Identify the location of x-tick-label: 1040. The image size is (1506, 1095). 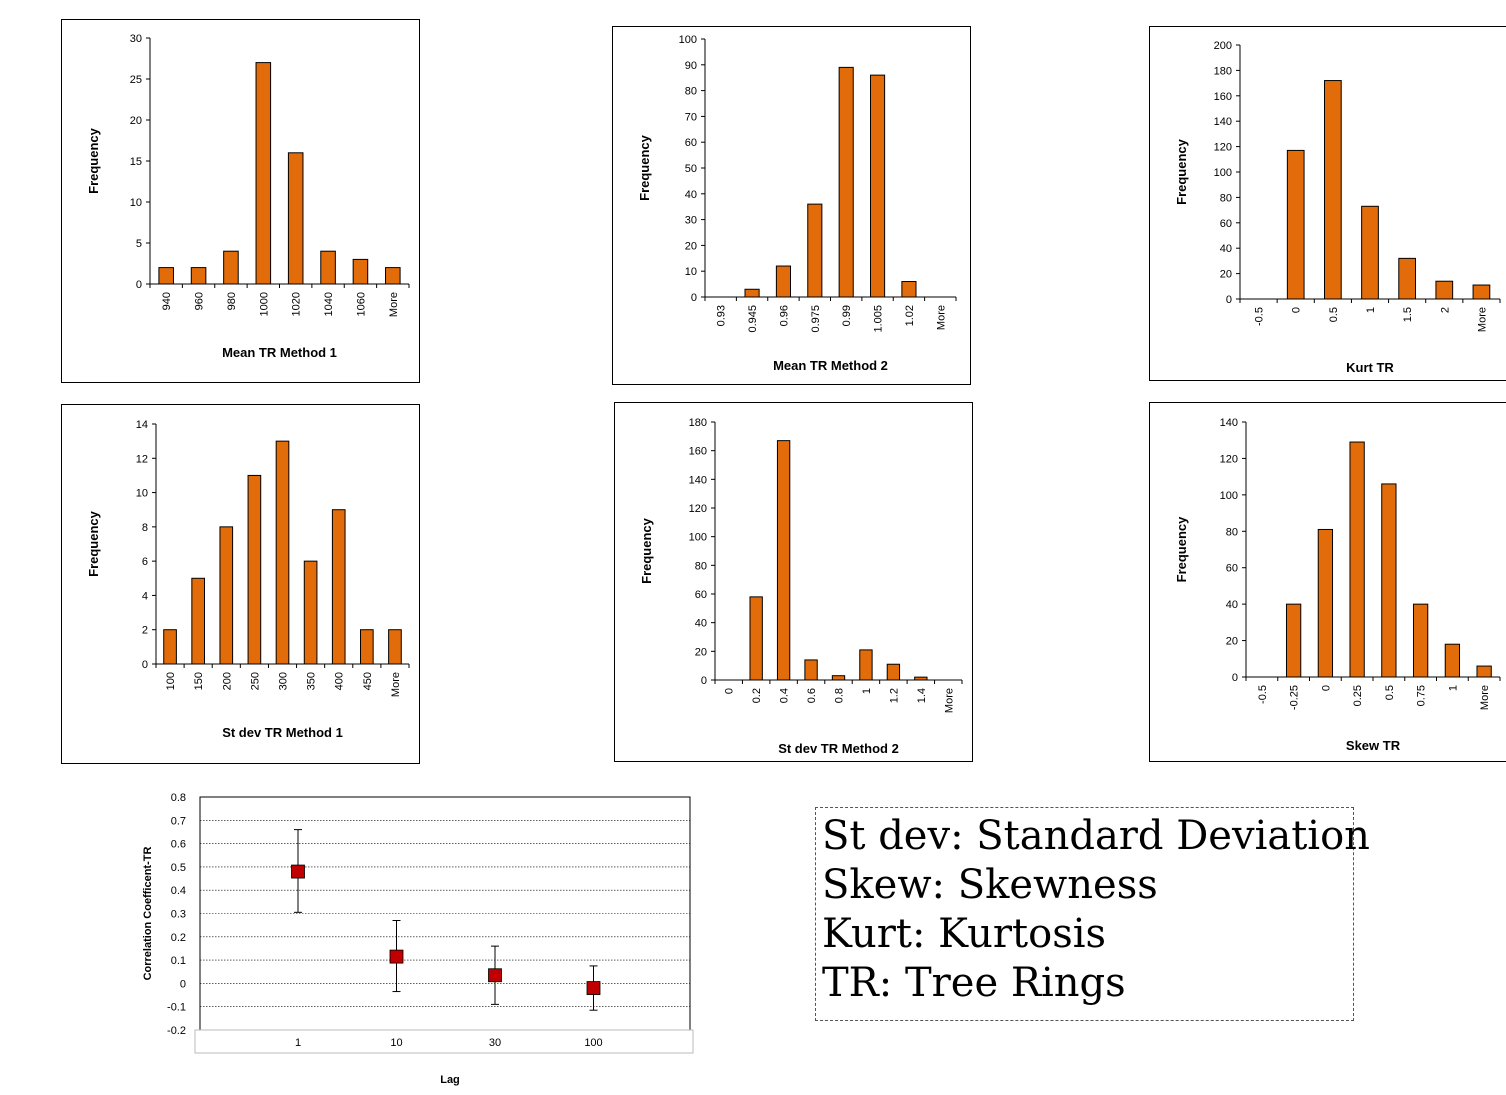
(329, 304).